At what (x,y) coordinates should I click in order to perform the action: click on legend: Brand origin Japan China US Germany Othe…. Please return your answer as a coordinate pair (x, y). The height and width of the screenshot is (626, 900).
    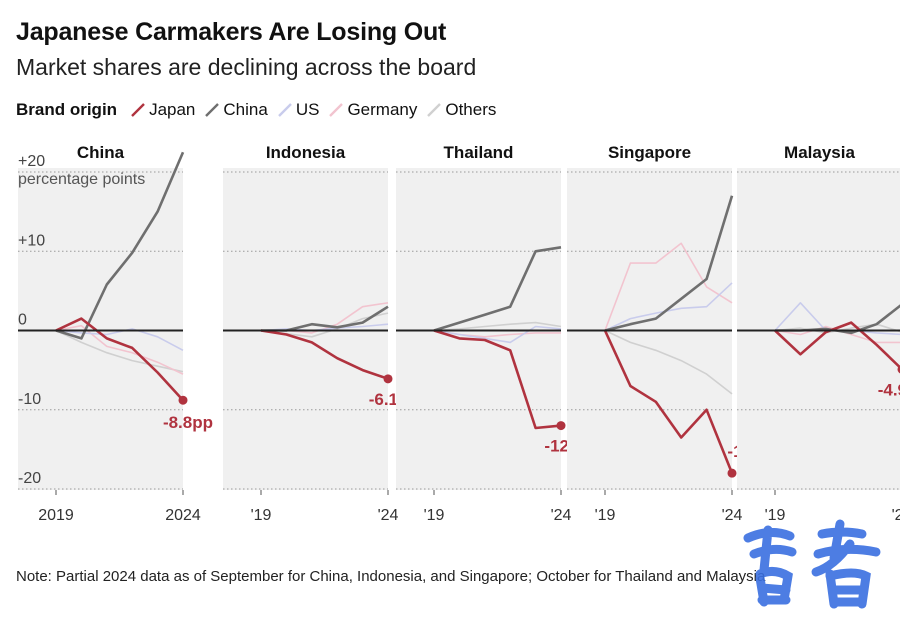
    Looking at the image, I should click on (261, 110).